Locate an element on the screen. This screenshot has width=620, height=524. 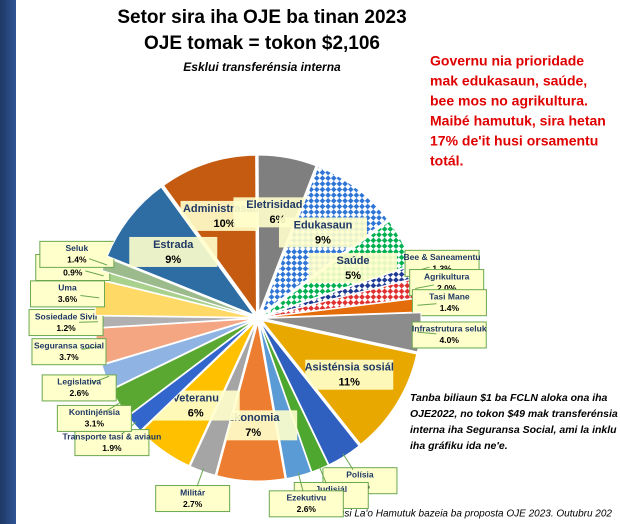
callout-line: 17% de'it husi orsamentu is located at coordinates (514, 141).